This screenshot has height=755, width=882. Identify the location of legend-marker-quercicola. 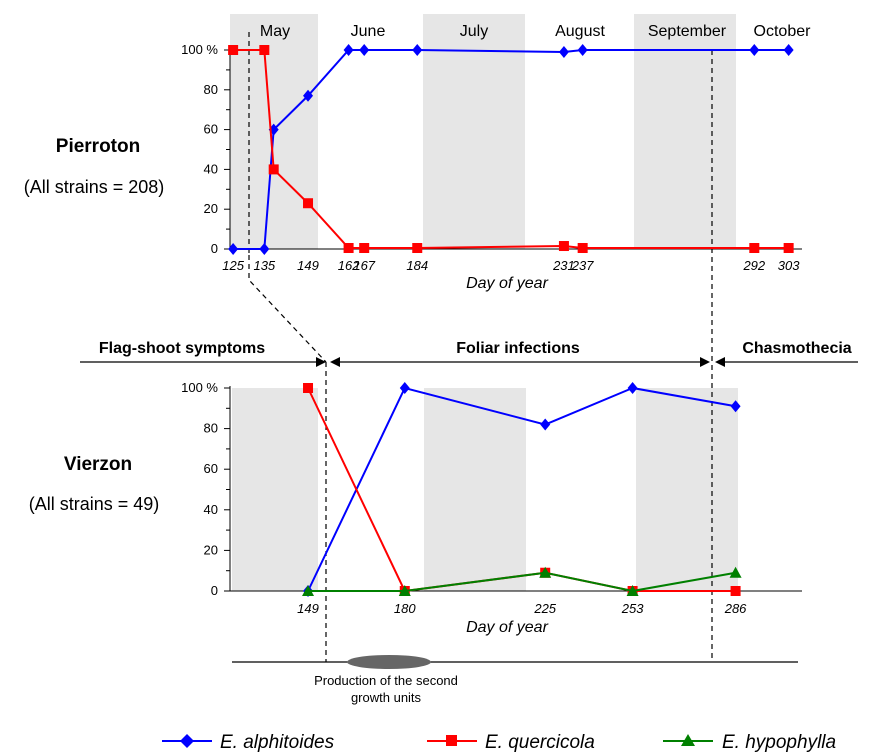
(451, 740).